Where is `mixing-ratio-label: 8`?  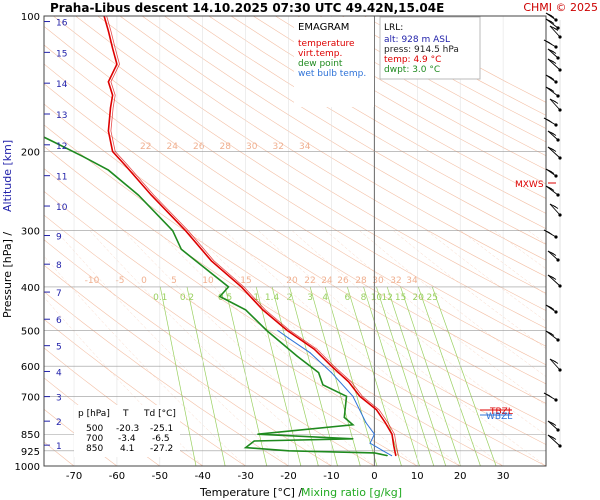 mixing-ratio-label: 8 is located at coordinates (364, 298).